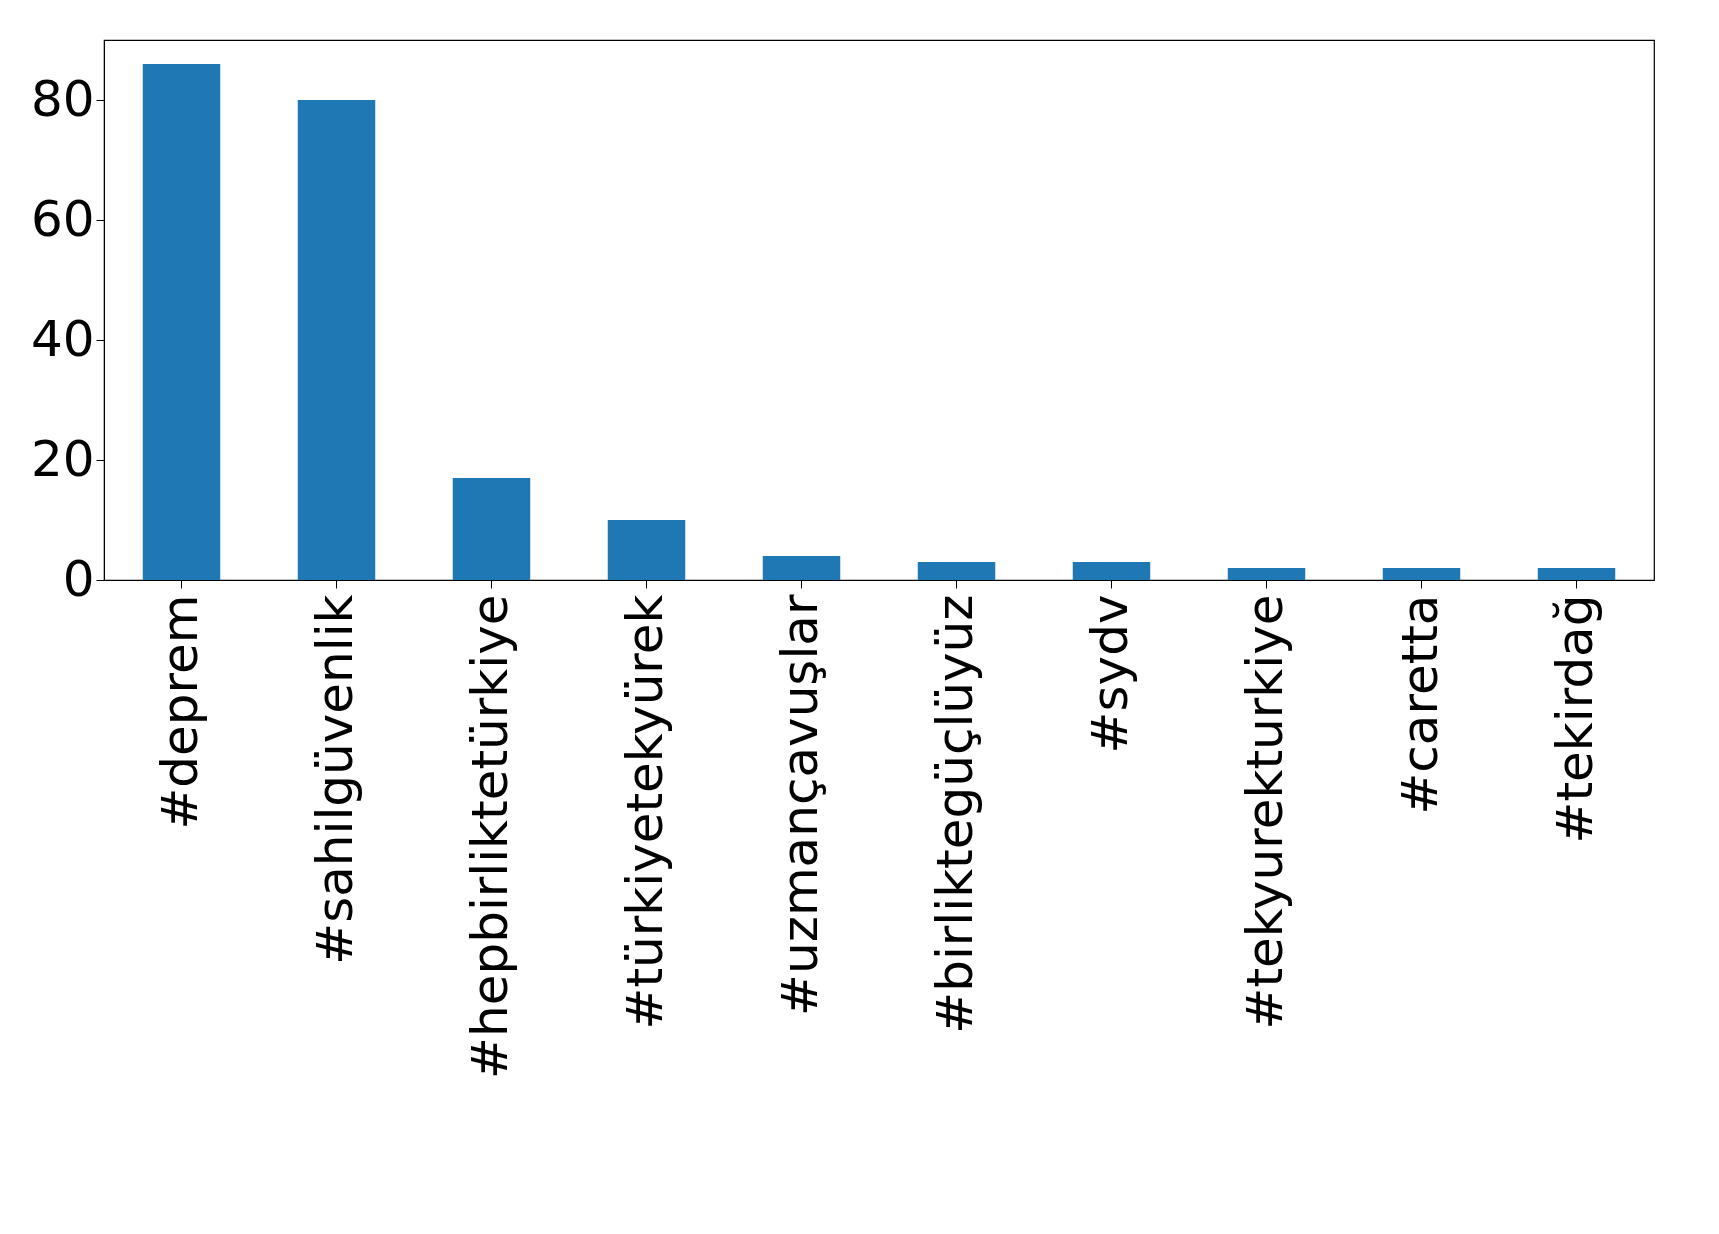 This screenshot has height=1234, width=1719. I want to click on x-tick-label: #sahilgüvenlik, so click(334, 779).